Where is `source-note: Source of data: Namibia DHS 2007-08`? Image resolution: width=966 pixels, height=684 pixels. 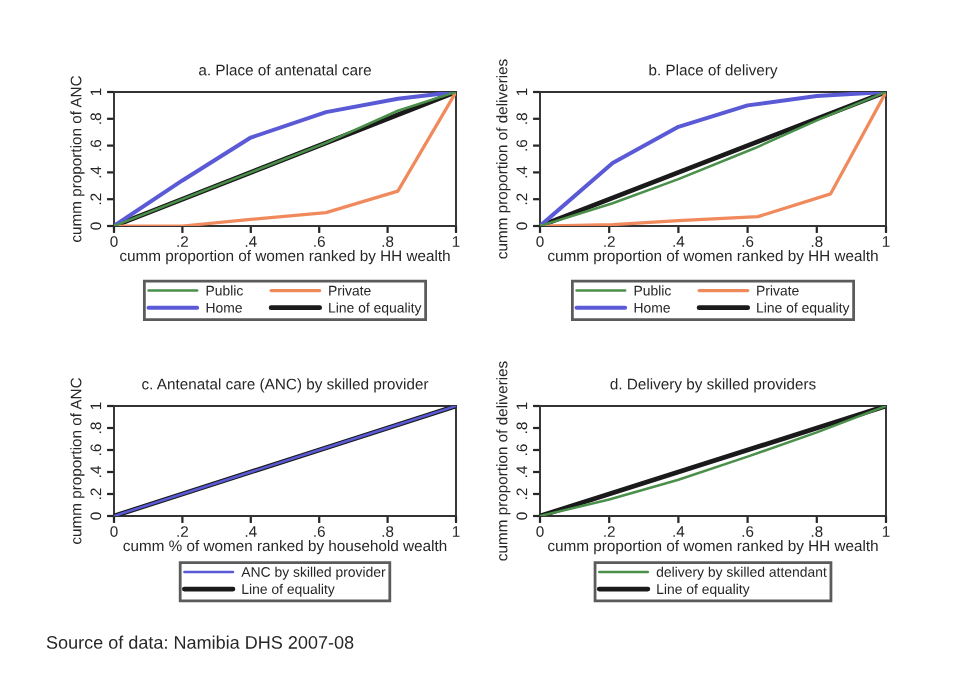
source-note: Source of data: Namibia DHS 2007-08 is located at coordinates (200, 642).